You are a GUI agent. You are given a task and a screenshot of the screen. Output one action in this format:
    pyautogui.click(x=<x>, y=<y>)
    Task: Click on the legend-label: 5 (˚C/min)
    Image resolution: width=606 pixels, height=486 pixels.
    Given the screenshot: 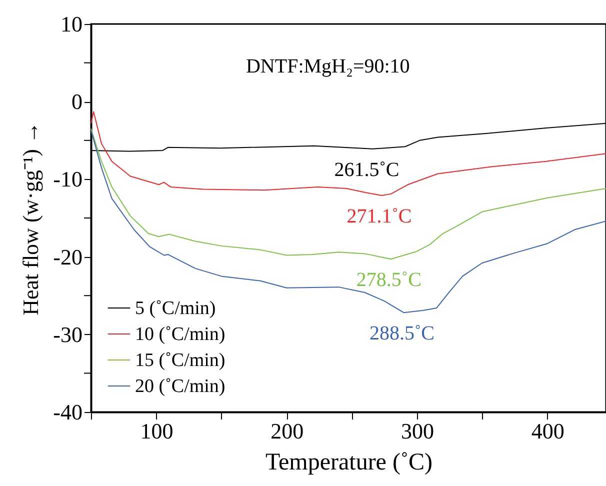 What is the action you would take?
    pyautogui.click(x=175, y=308)
    